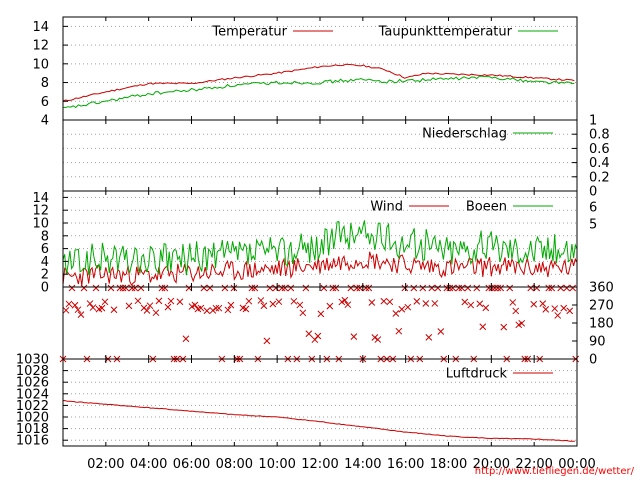 This screenshot has height=480, width=640. I want to click on pressure-y-tick-label: 1016, so click(32, 441).